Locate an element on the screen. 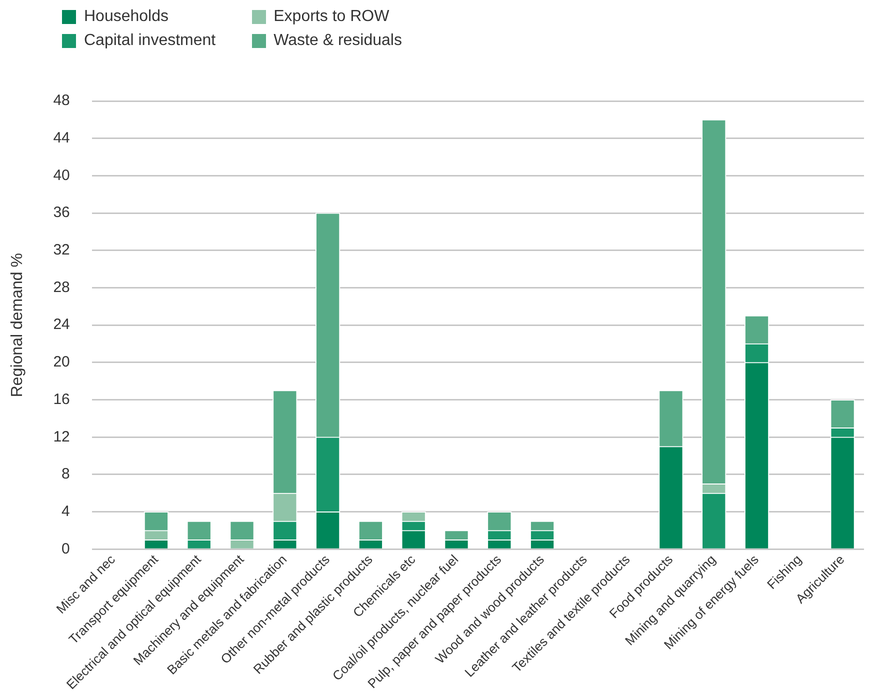 This screenshot has height=698, width=874. y-tick-label: 44 is located at coordinates (61, 137).